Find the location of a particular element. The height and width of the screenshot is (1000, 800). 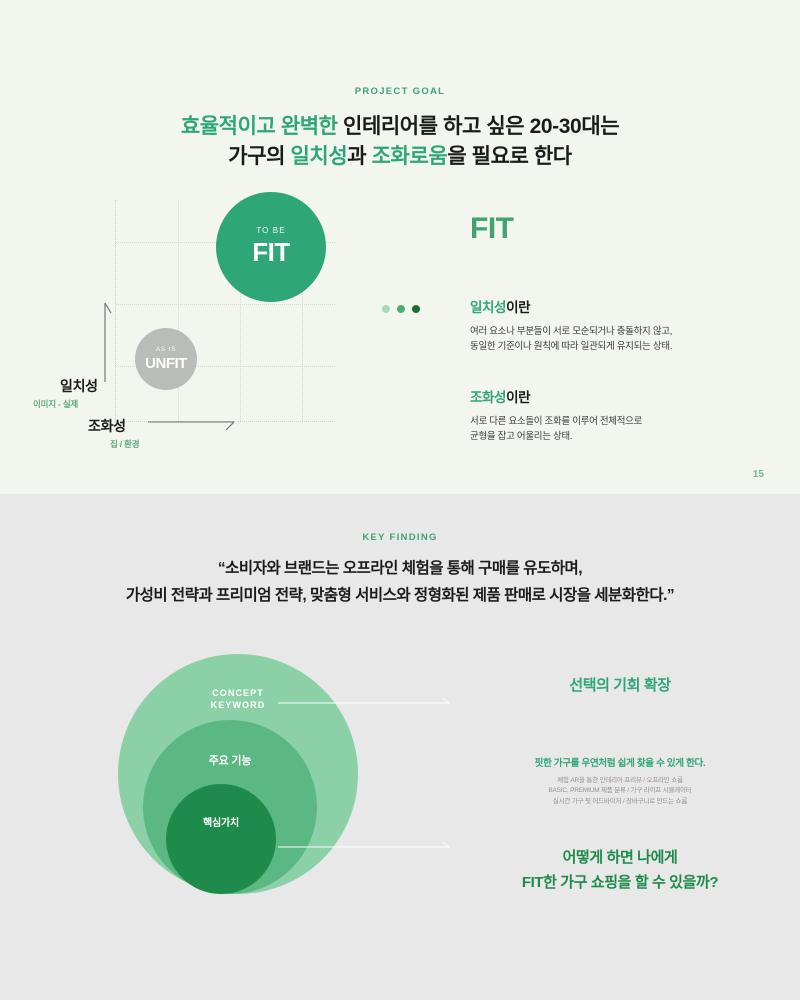

x-axis-arrow-icon is located at coordinates (191, 426).